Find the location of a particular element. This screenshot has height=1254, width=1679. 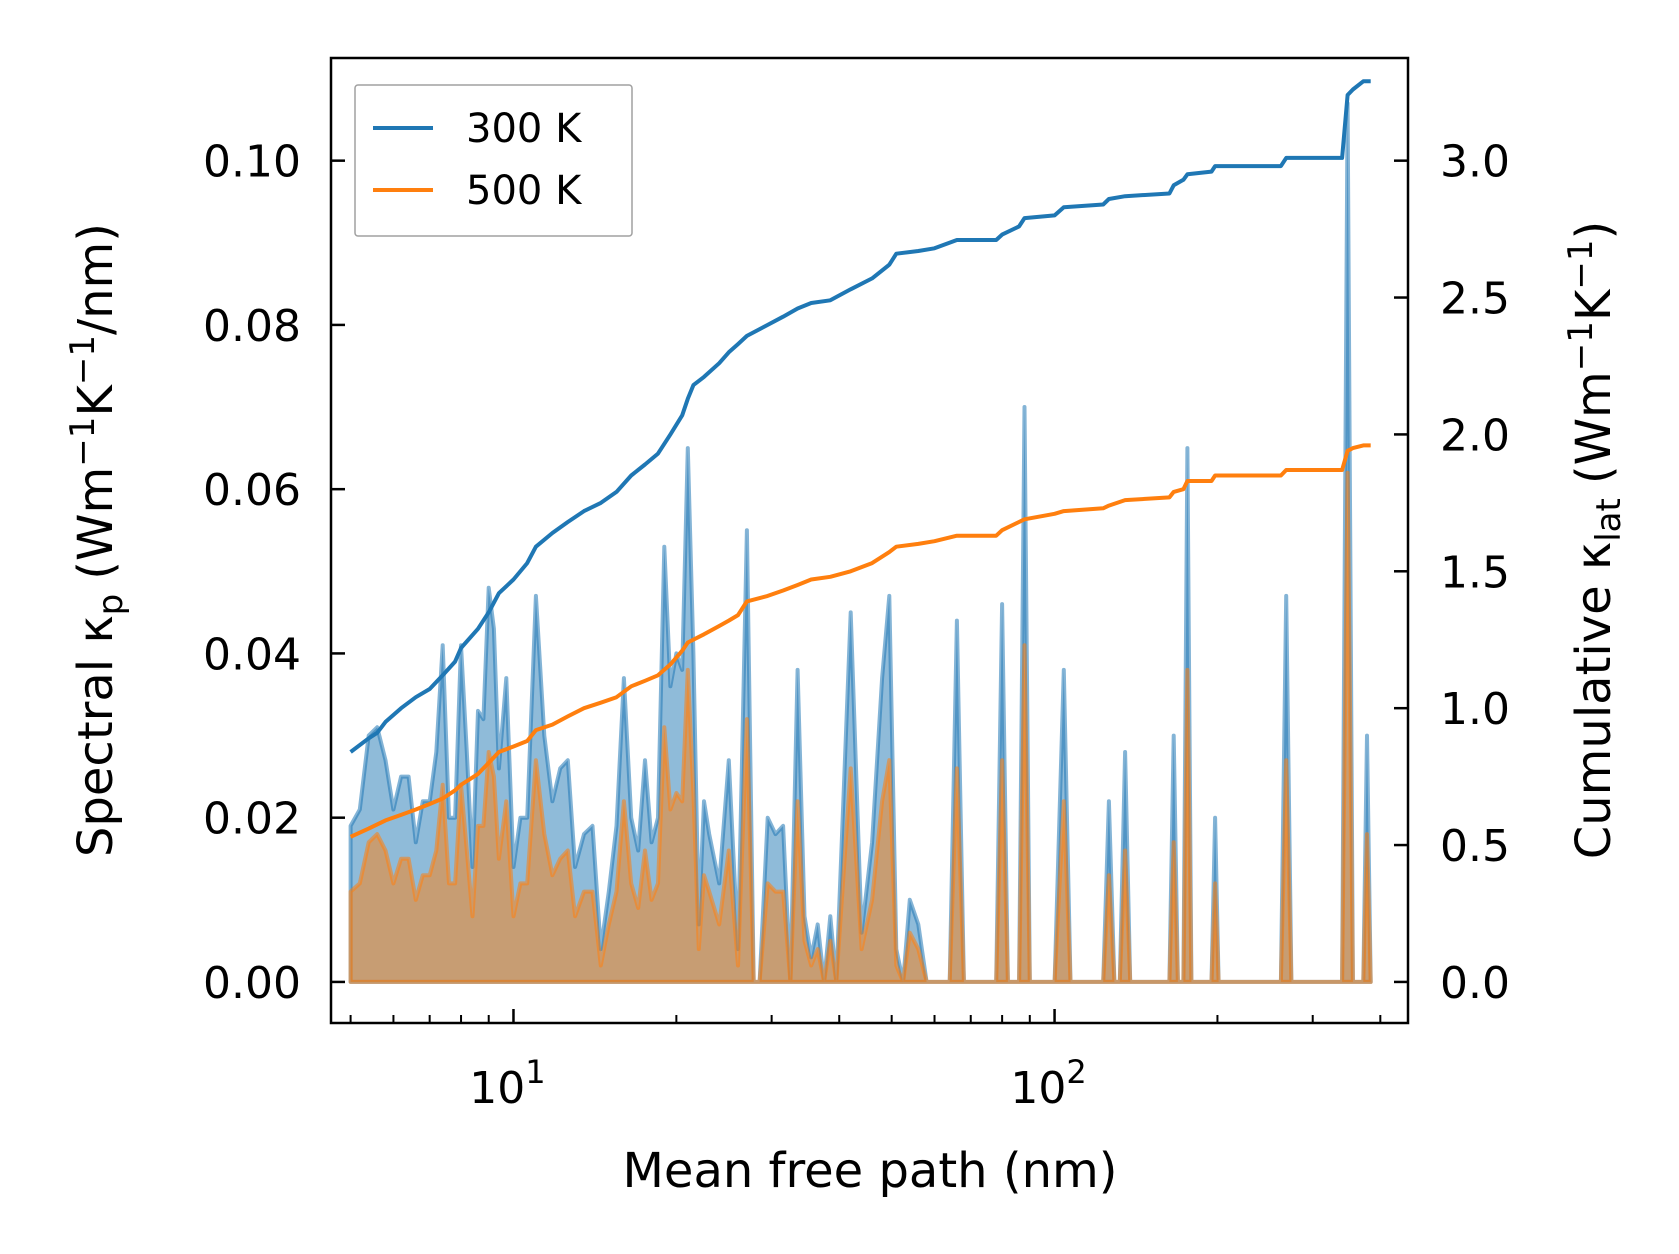

x-tick-label: 10² is located at coordinates (1048, 1083).